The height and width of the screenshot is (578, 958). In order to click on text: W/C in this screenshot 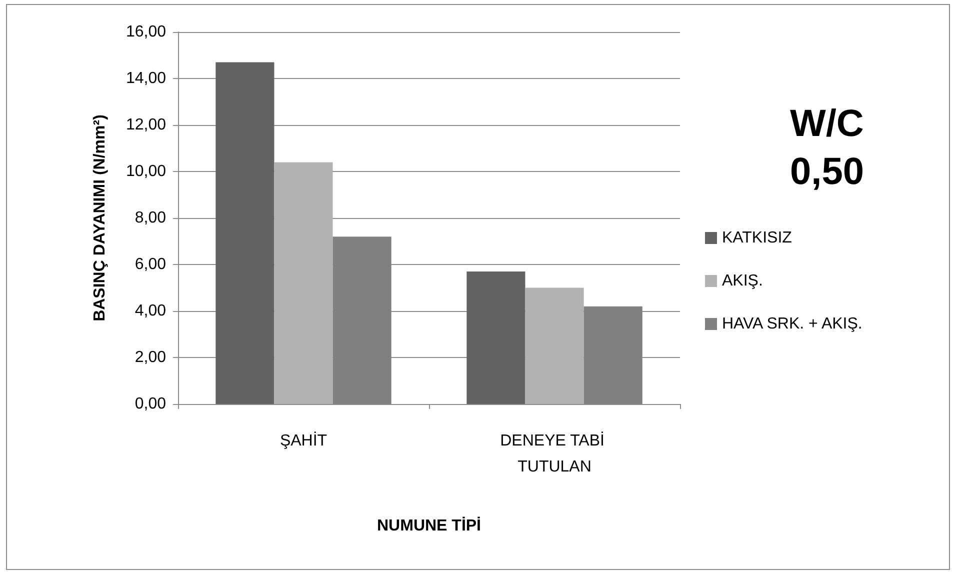, I will do `click(827, 124)`.